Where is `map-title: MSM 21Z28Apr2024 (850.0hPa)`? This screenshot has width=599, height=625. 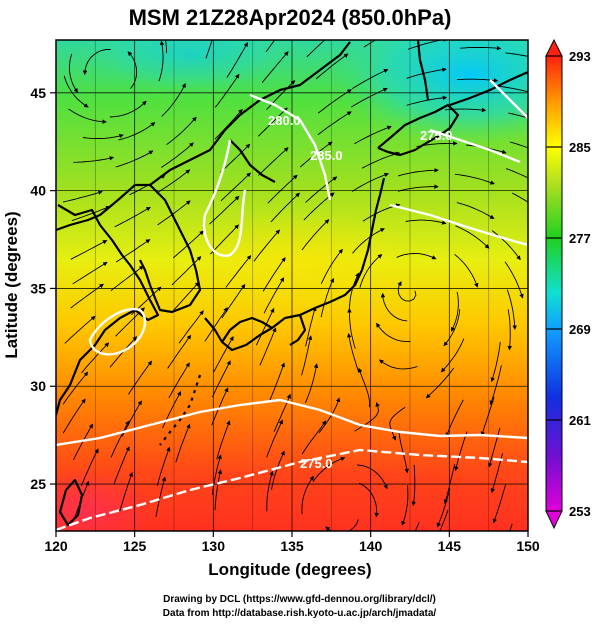 map-title: MSM 21Z28Apr2024 (850.0hPa) is located at coordinates (290, 17).